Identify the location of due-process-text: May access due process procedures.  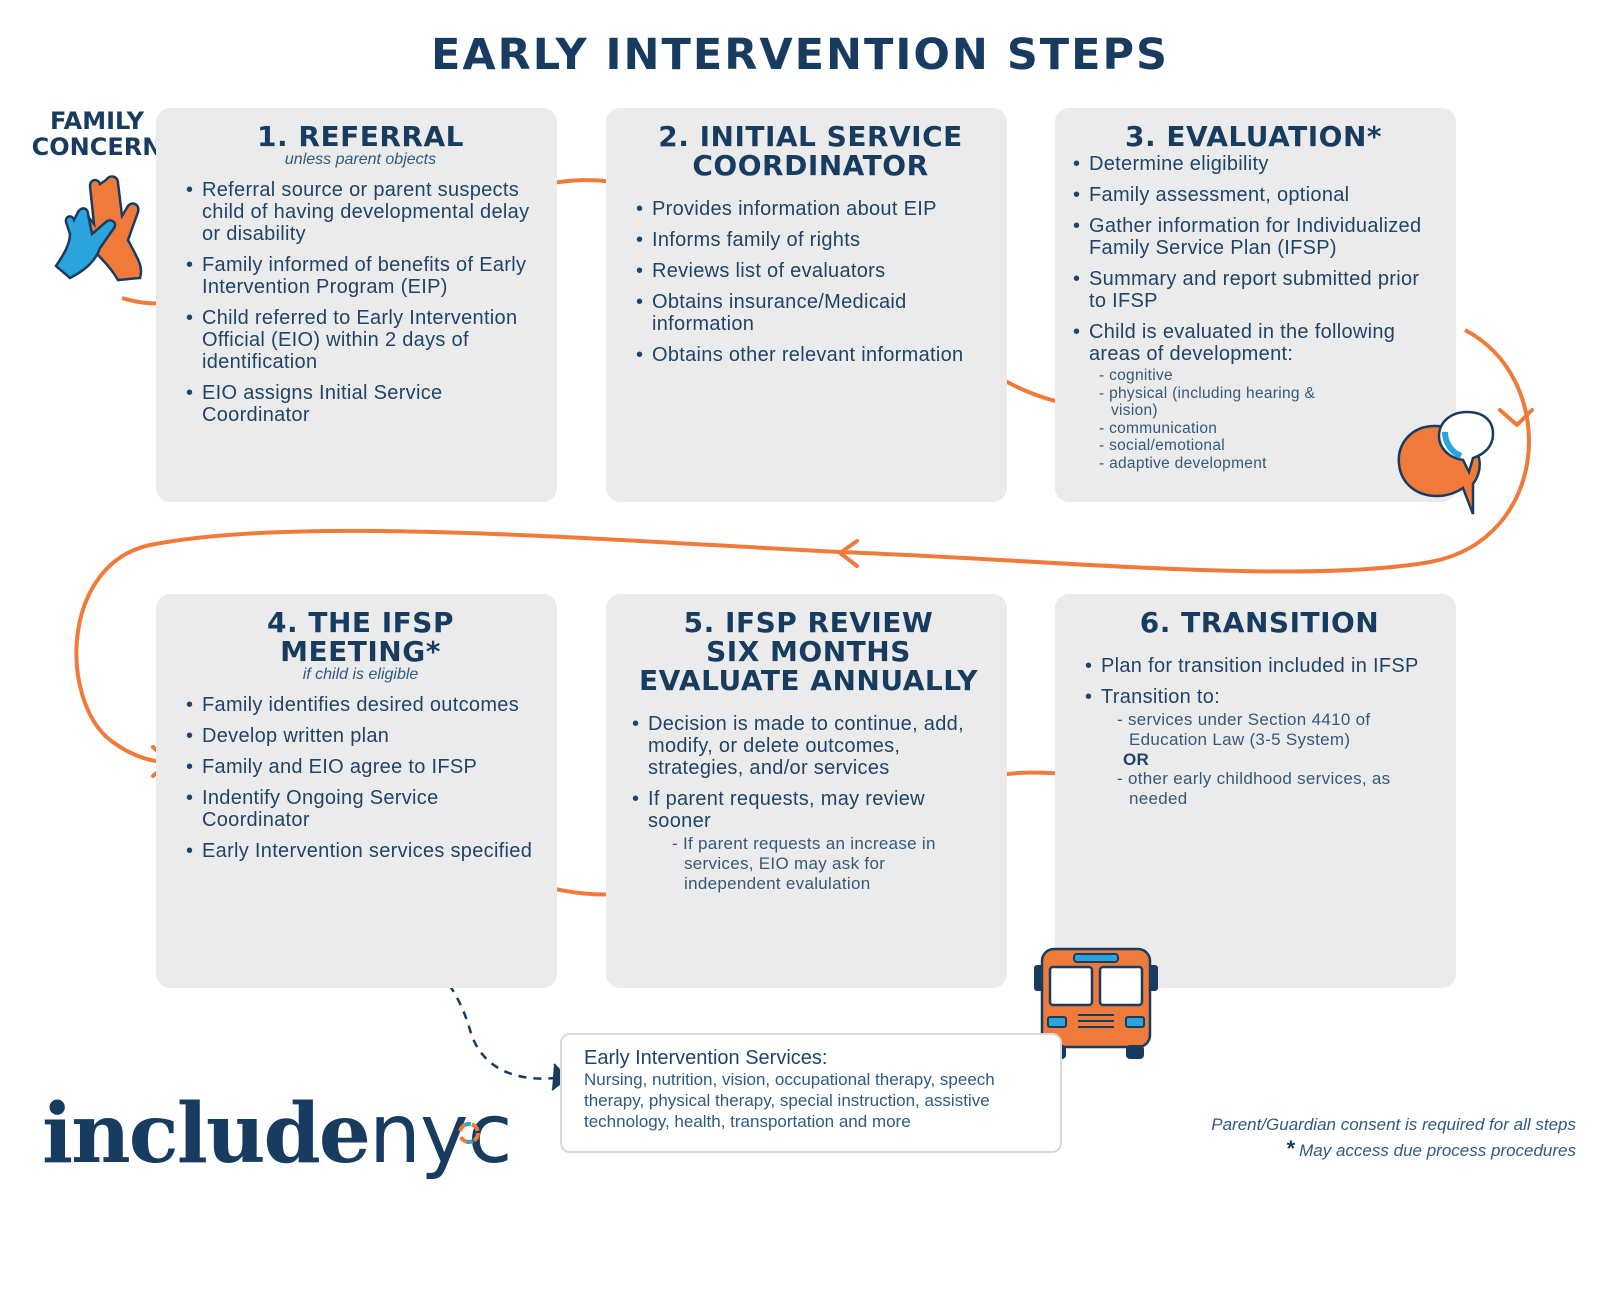
(1437, 1150).